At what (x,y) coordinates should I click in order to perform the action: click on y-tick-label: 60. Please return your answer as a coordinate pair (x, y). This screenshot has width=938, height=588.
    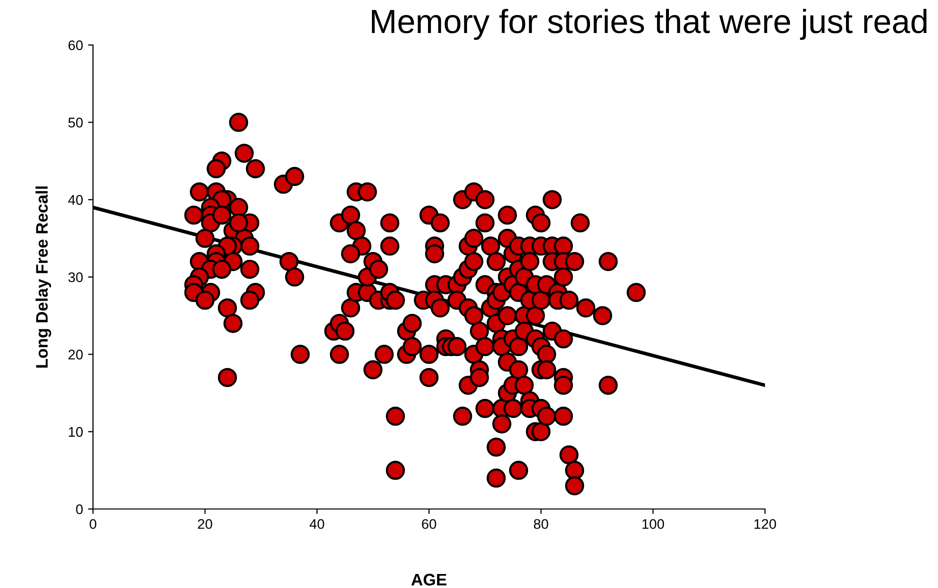
    Looking at the image, I should click on (75, 45).